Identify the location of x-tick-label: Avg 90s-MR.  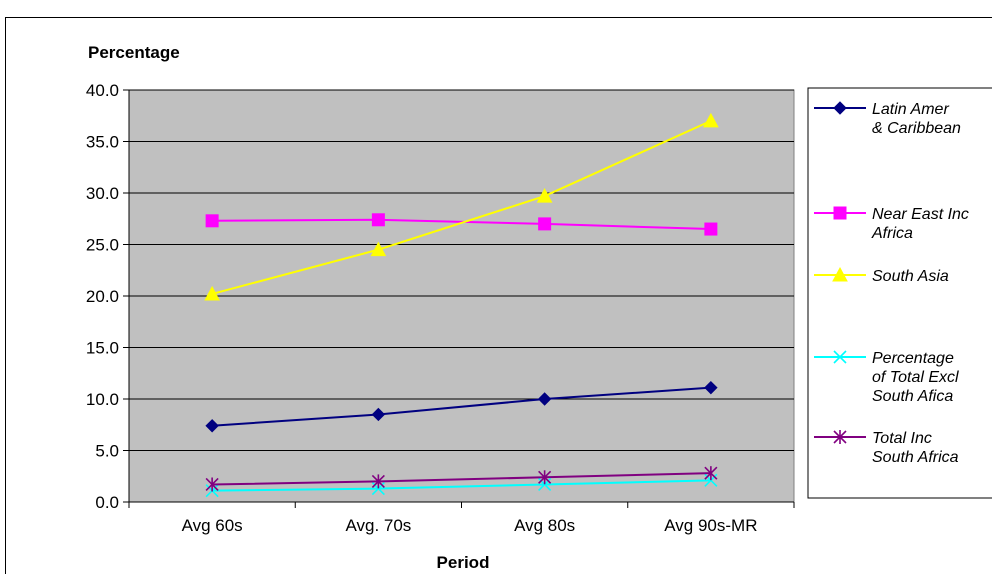
(710, 525).